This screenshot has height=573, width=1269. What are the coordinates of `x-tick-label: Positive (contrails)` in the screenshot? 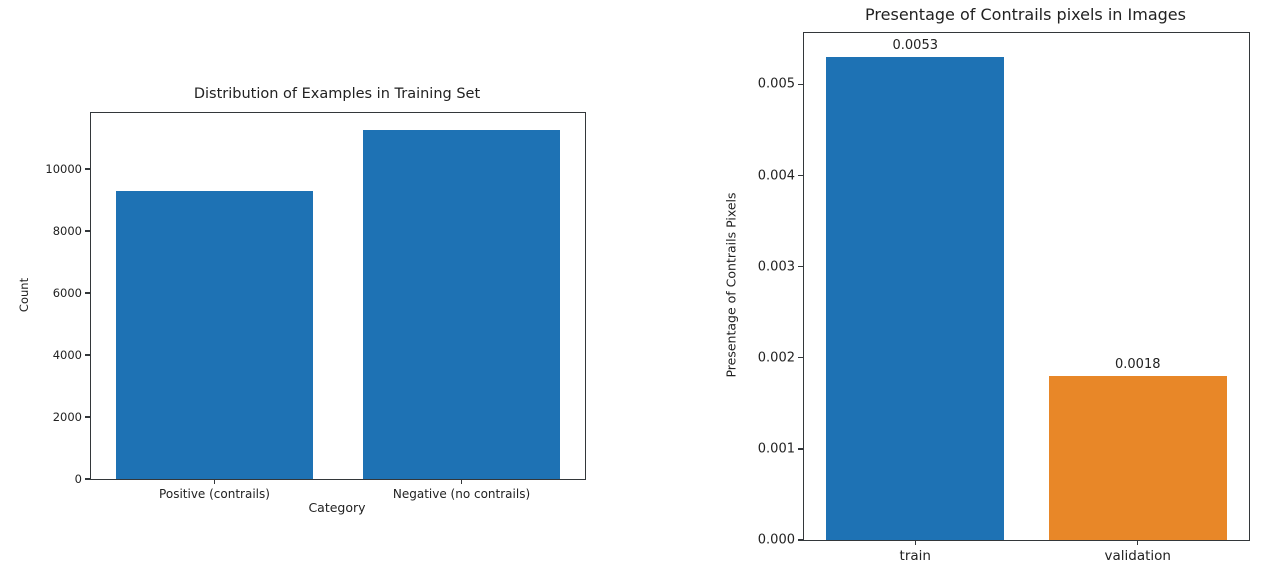 It's located at (214, 494).